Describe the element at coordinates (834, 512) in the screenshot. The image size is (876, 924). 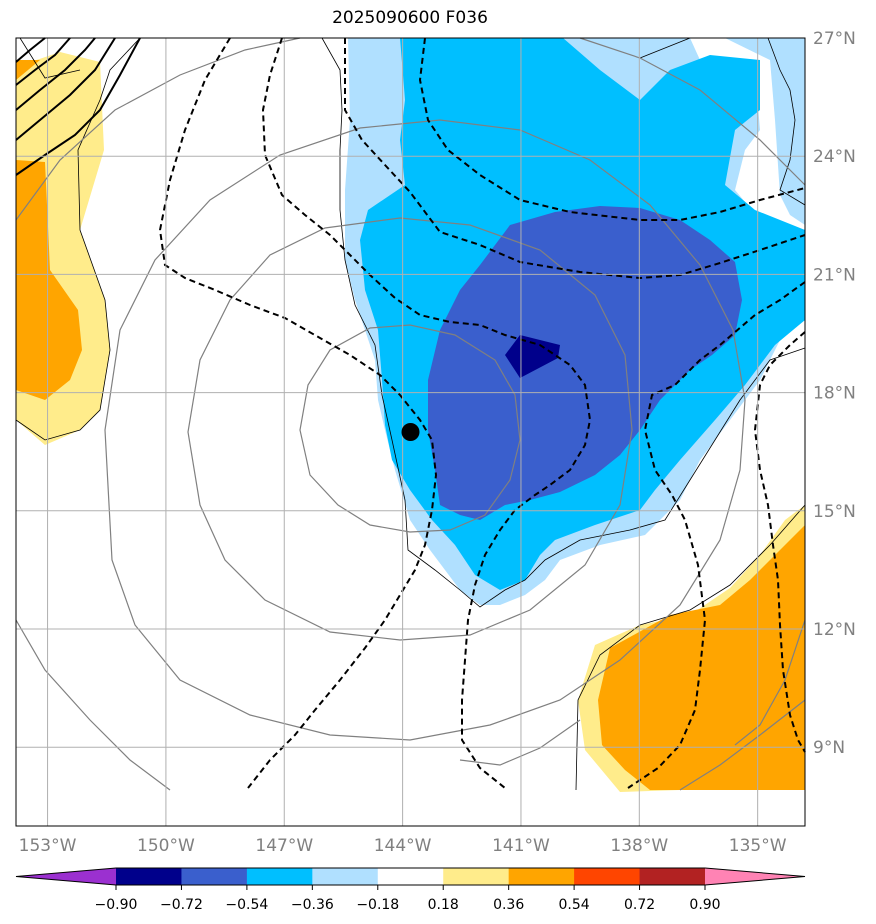
I see `lat-tick-label: 15°N` at that location.